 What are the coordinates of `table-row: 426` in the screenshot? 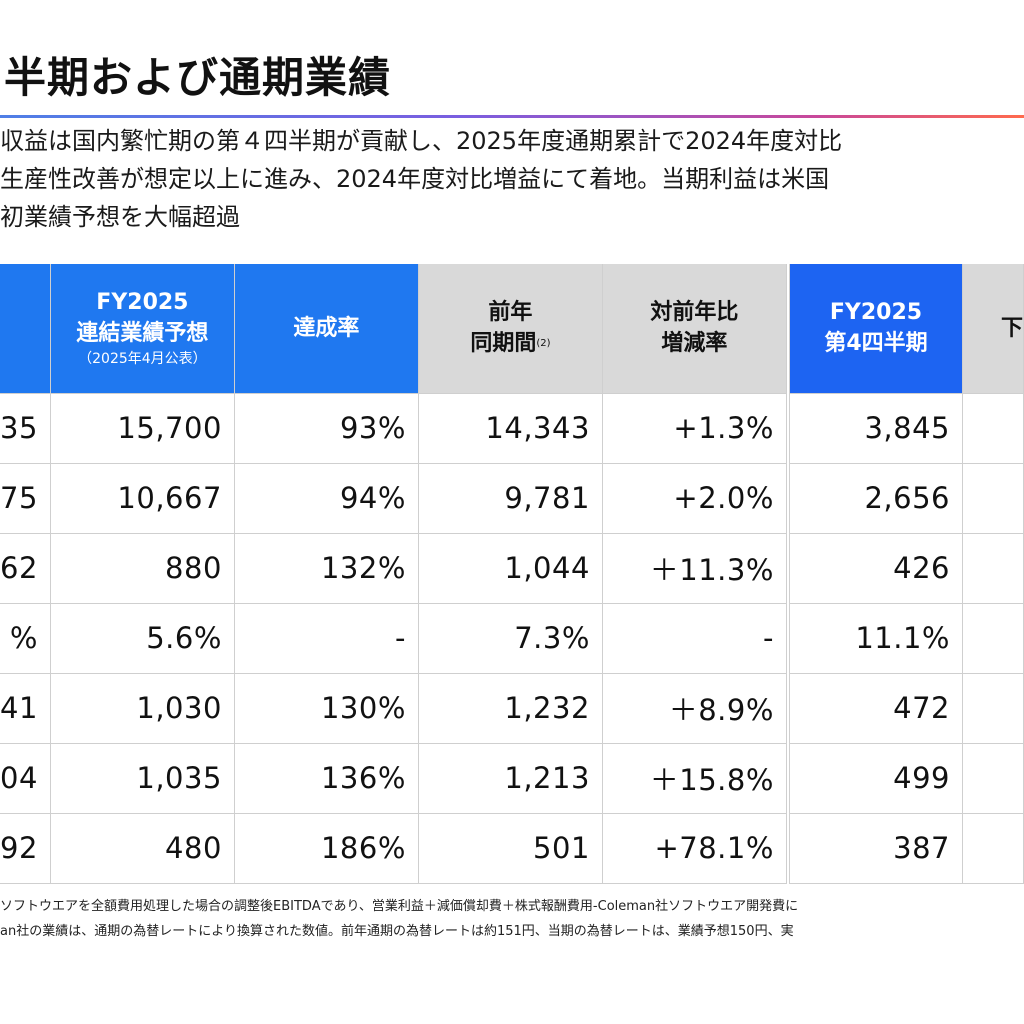 It's located at (906, 568).